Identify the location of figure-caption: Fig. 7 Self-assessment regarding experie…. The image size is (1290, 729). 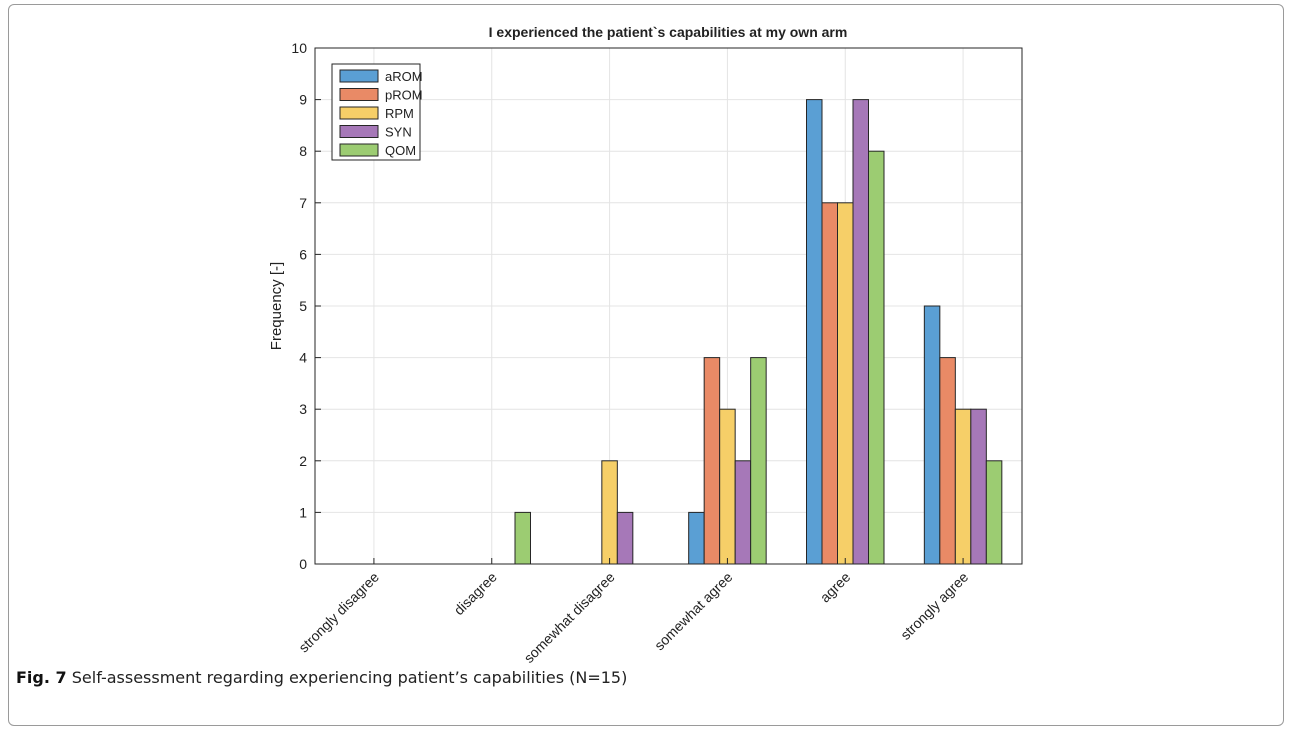
(321, 677).